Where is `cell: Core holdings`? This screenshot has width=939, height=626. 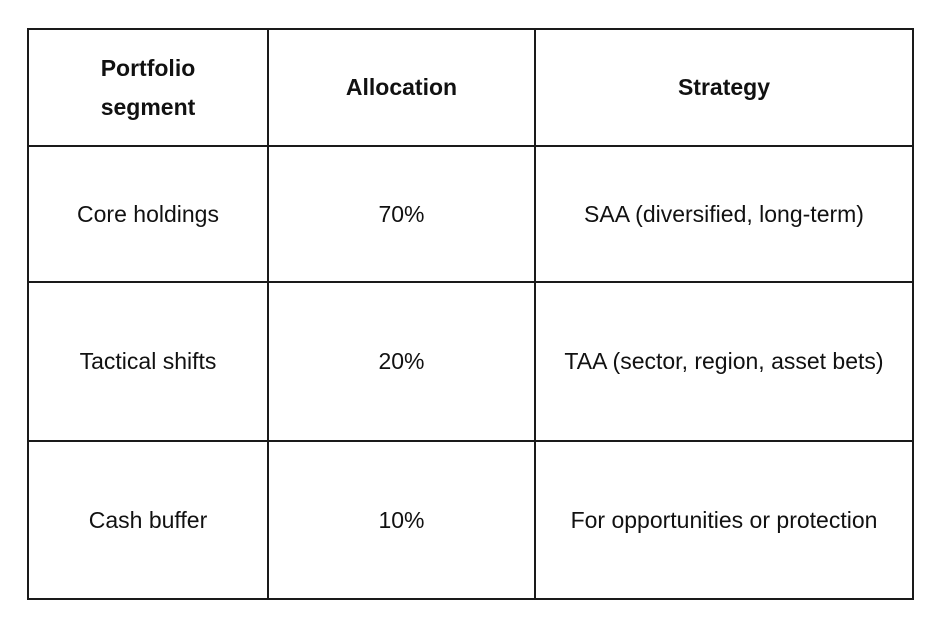 cell: Core holdings is located at coordinates (148, 214).